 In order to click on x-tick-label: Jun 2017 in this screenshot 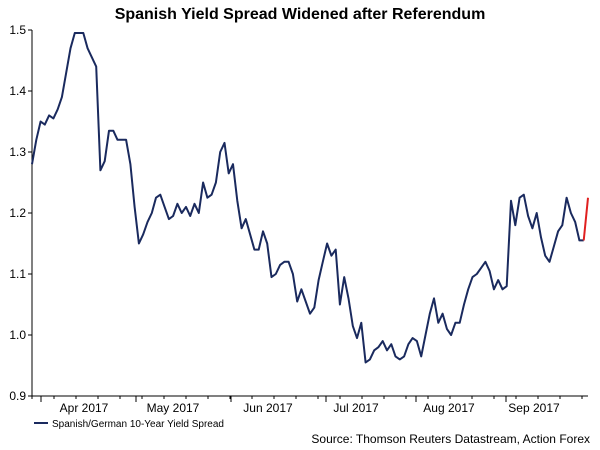, I will do `click(268, 408)`.